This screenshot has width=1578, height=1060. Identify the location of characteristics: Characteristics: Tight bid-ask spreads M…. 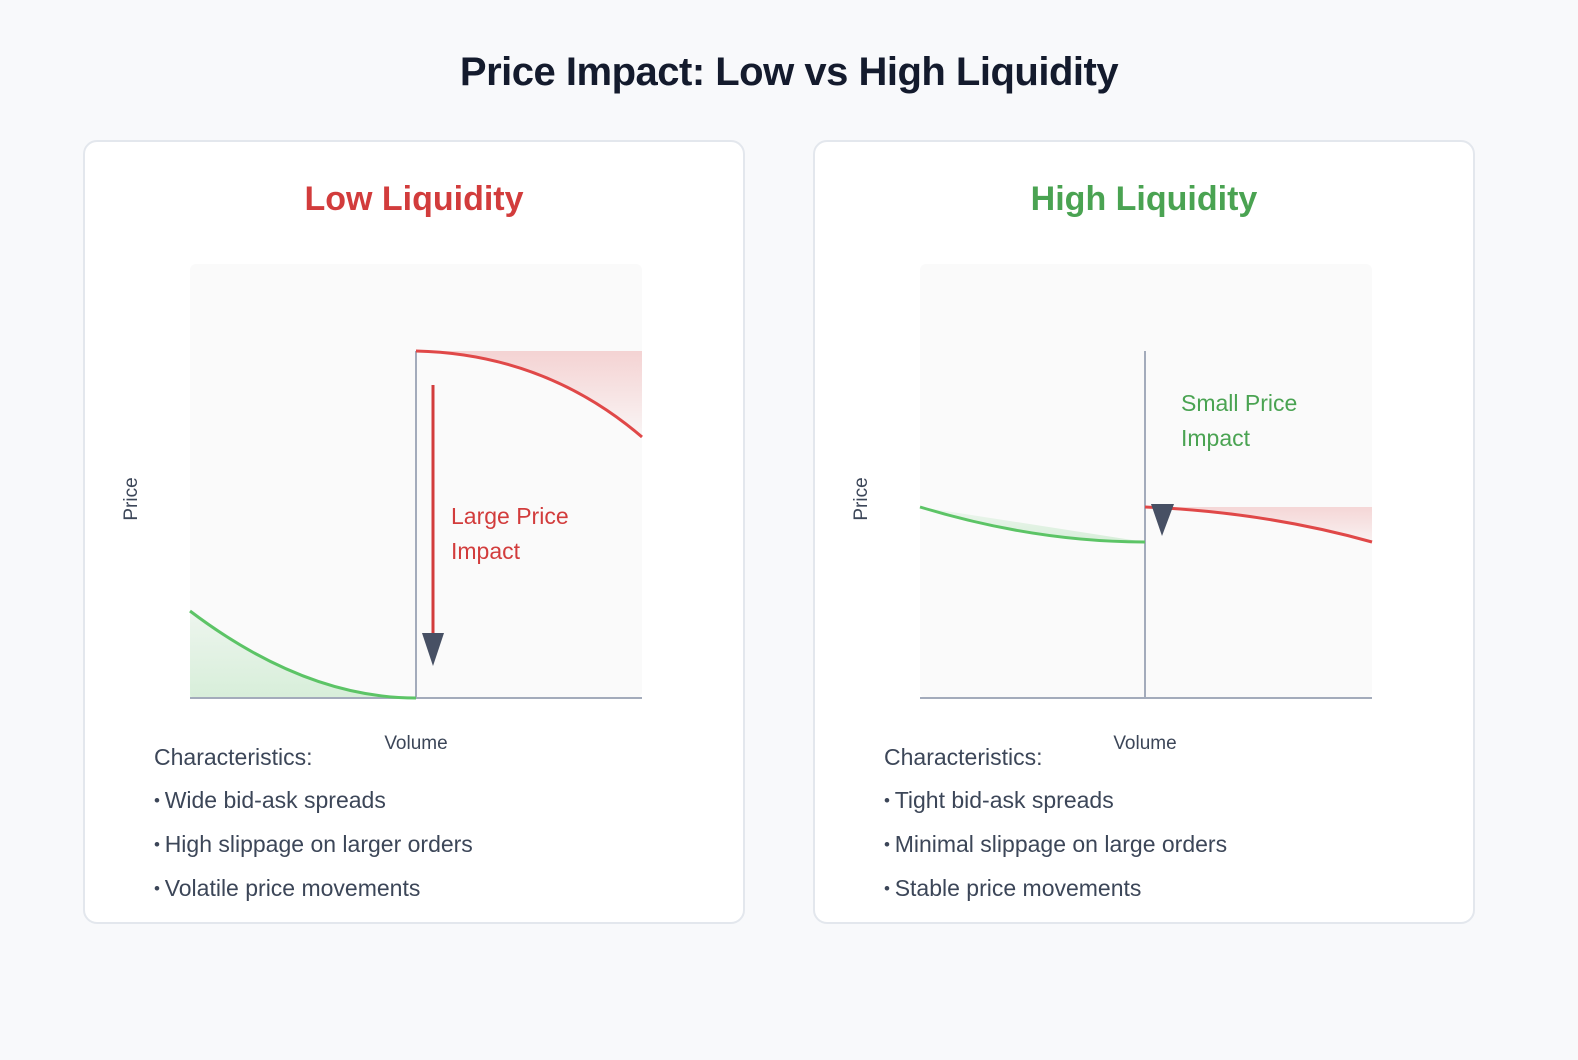
(1055, 822).